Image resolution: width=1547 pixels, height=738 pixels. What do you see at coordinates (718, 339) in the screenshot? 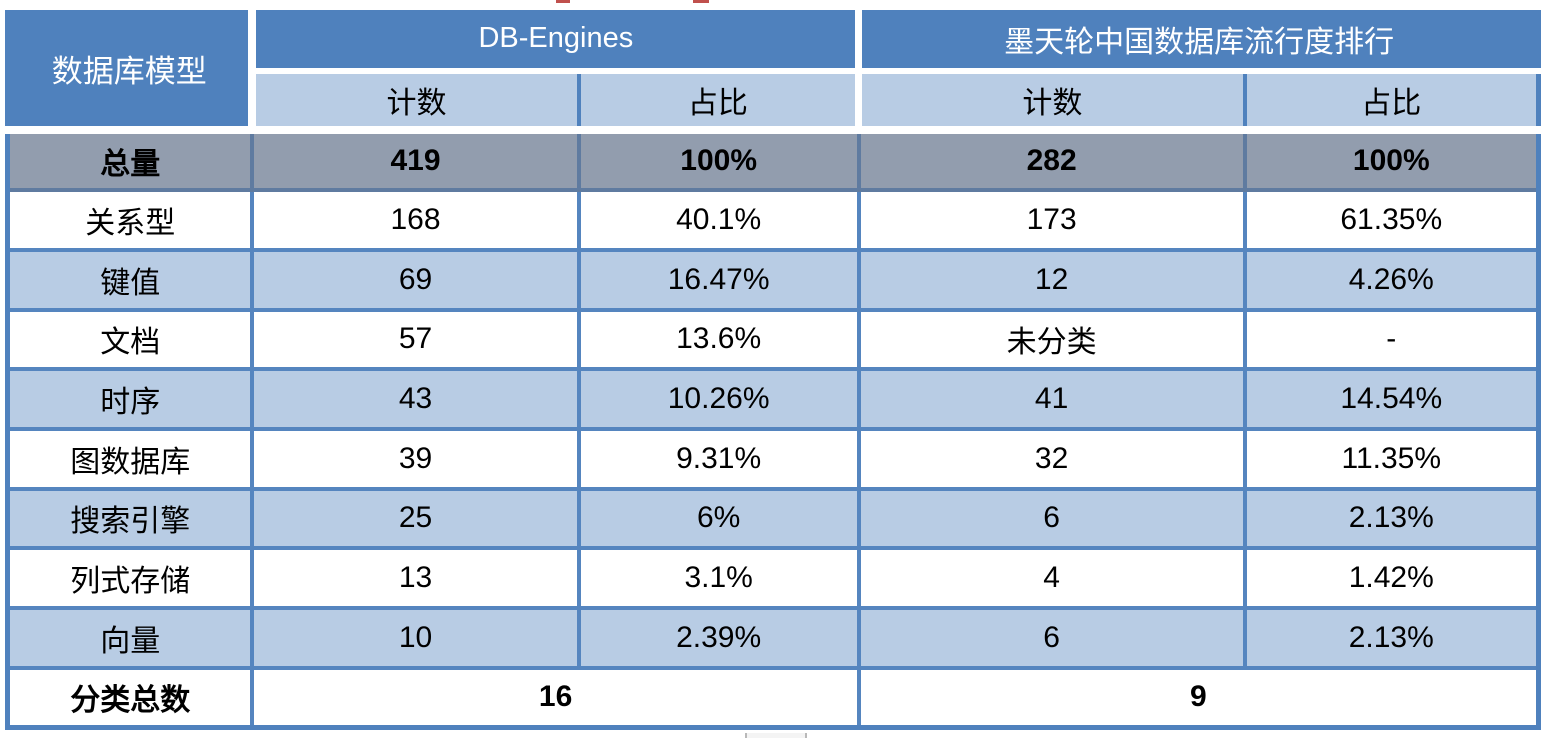
I see `data-cell: 13.6%` at bounding box center [718, 339].